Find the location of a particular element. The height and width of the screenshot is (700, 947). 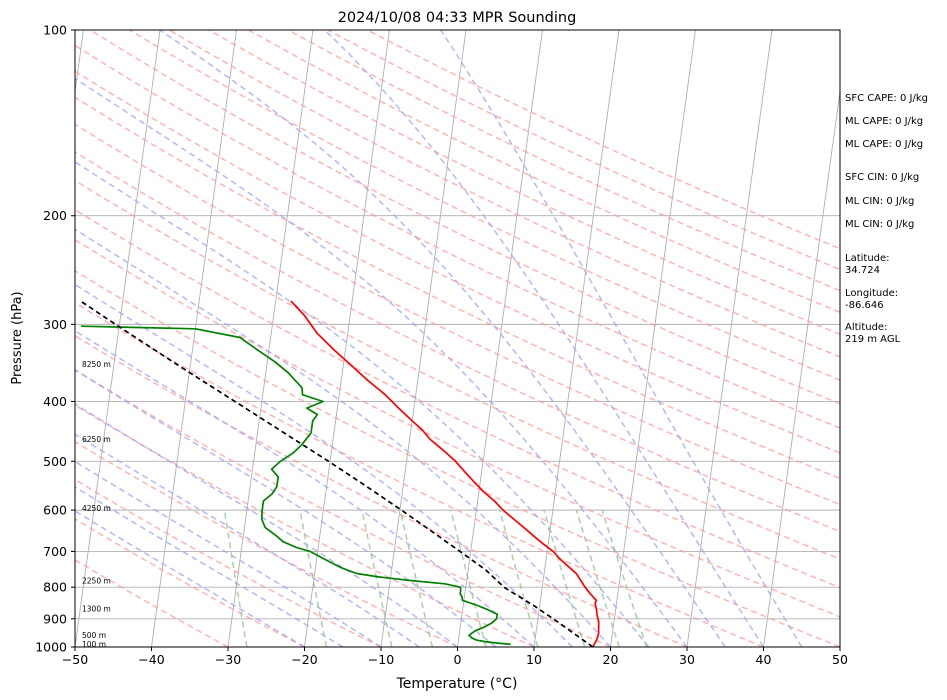

ml-cin-text: ML CIN: 0 J/kg is located at coordinates (880, 201).